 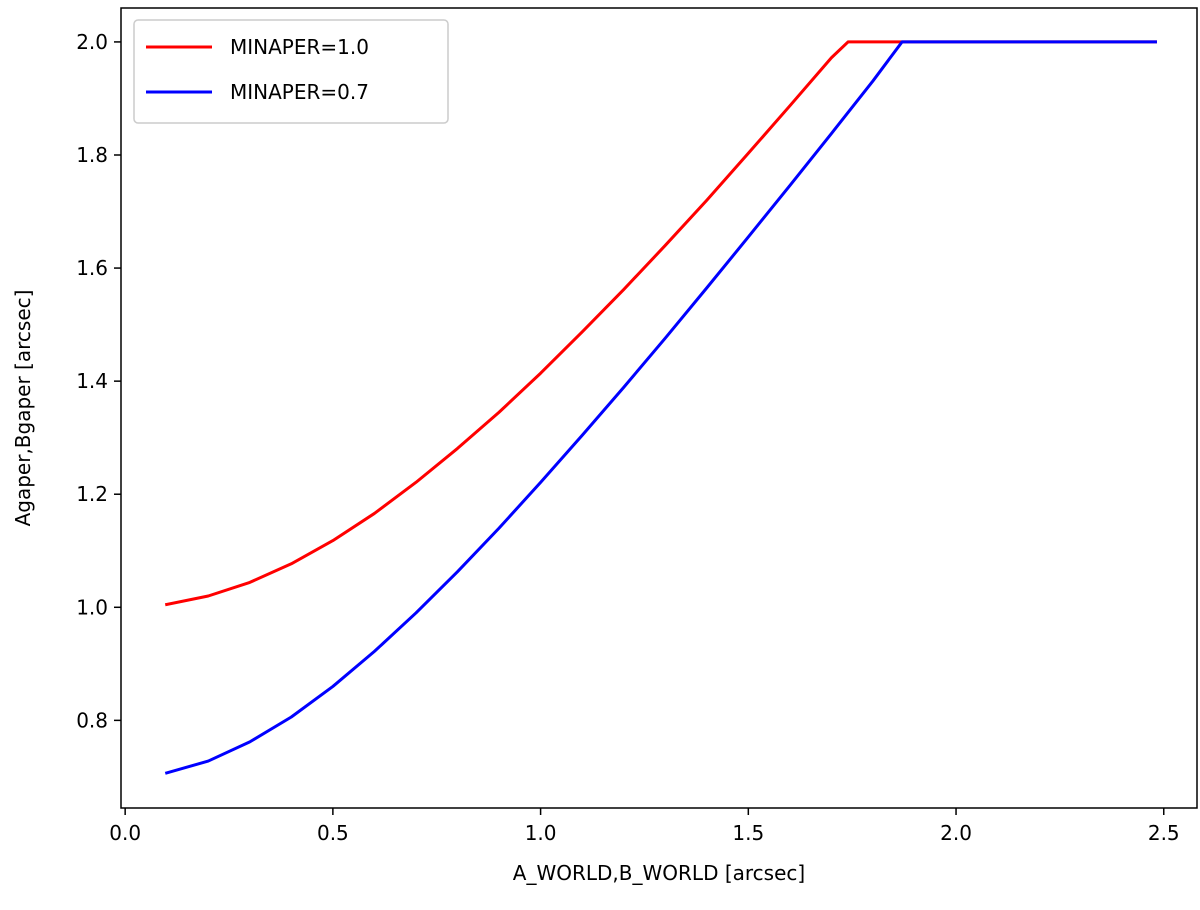 I want to click on y-axis-ticks: 0.8 1.0 1.2 1.4 1.6 1.8 2.0, so click(x=98, y=381).